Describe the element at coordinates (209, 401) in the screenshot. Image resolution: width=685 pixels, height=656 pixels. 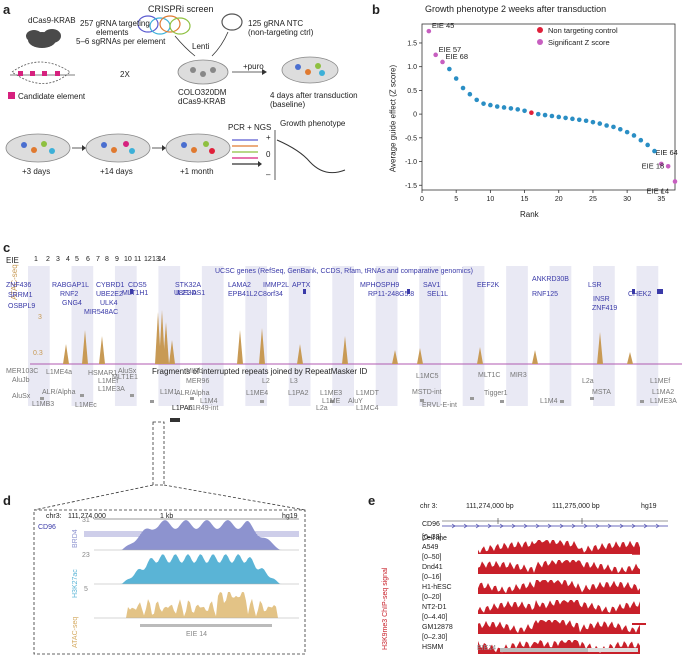
I see `repeat-label: L1M4` at that location.